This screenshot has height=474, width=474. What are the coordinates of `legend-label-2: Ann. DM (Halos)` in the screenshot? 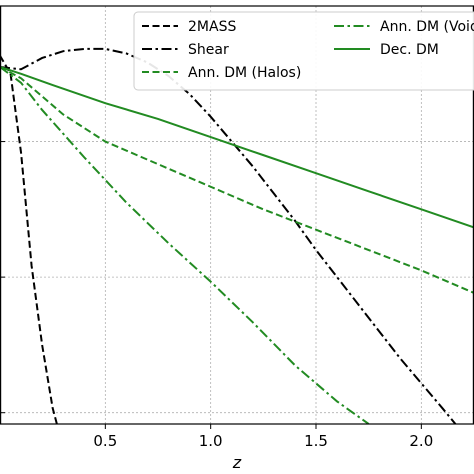 It's located at (244, 73).